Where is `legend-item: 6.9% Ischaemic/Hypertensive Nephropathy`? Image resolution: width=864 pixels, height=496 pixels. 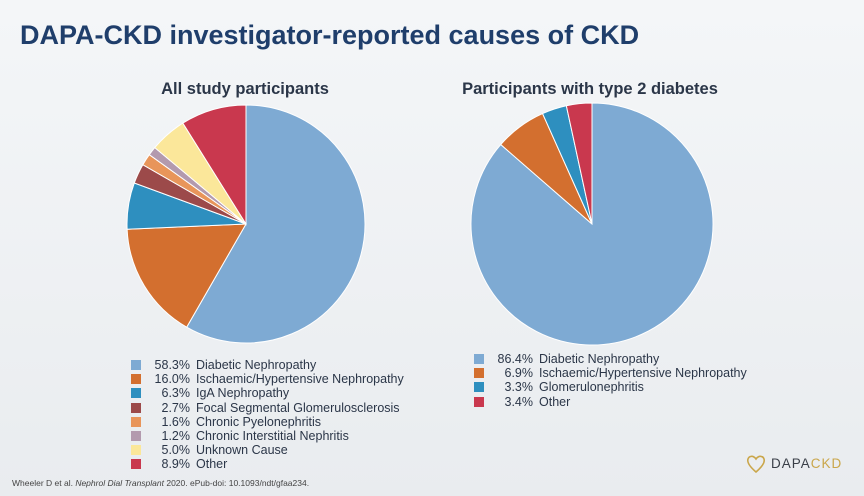 legend-item: 6.9% Ischaemic/Hypertensive Nephropathy is located at coordinates (610, 373).